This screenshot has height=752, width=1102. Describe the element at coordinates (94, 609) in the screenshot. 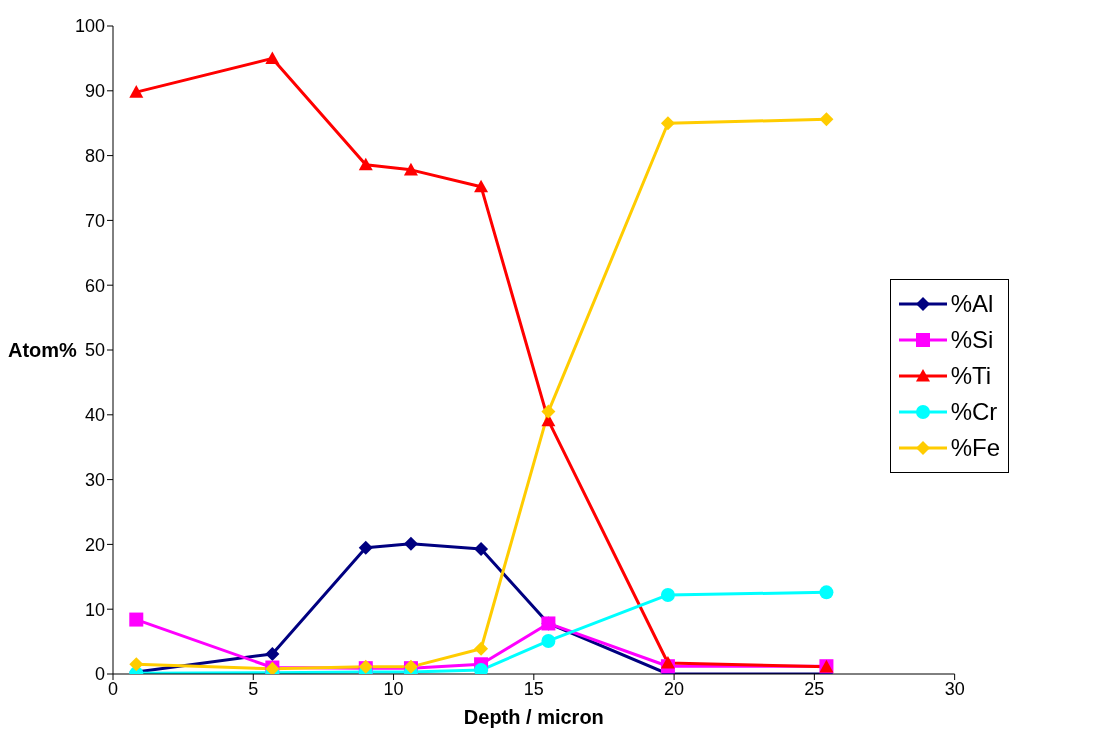

I see `y-tick-label: 10` at that location.